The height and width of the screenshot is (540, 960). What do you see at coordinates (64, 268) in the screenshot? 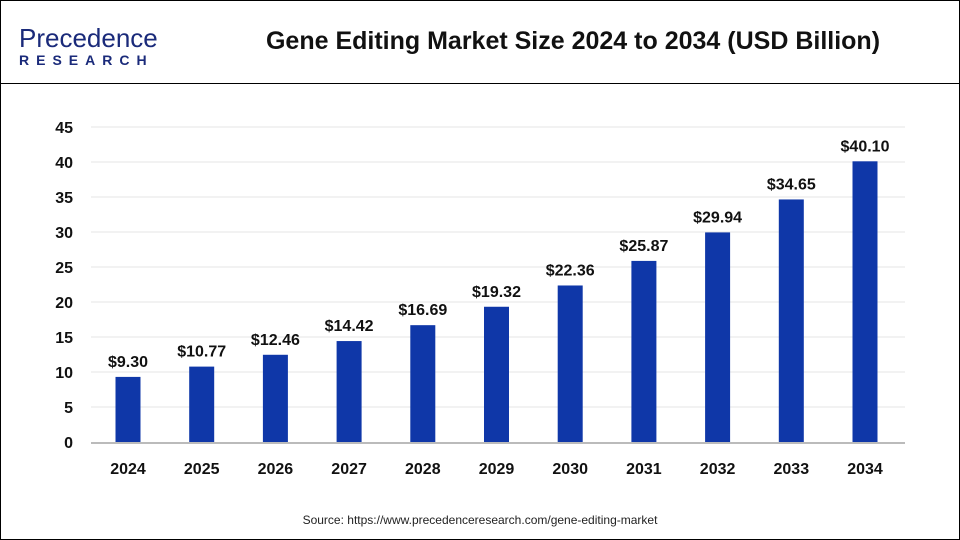
I see `y-tick-label: 25` at bounding box center [64, 268].